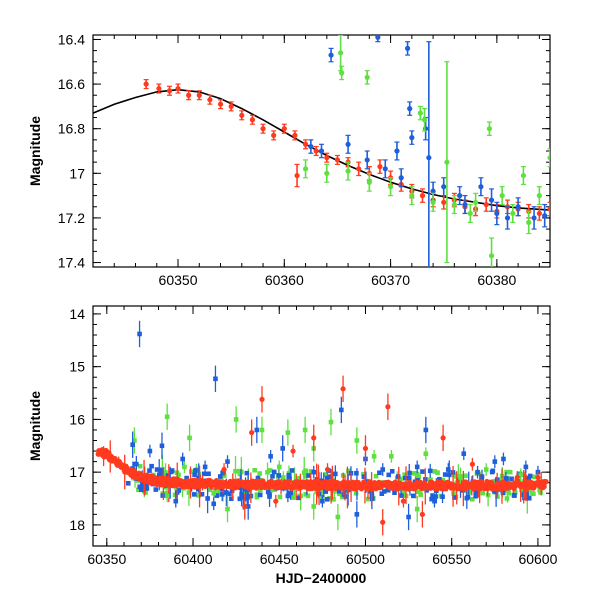 The image size is (600, 600). I want to click on x-tick-label: 60450, so click(279, 559).